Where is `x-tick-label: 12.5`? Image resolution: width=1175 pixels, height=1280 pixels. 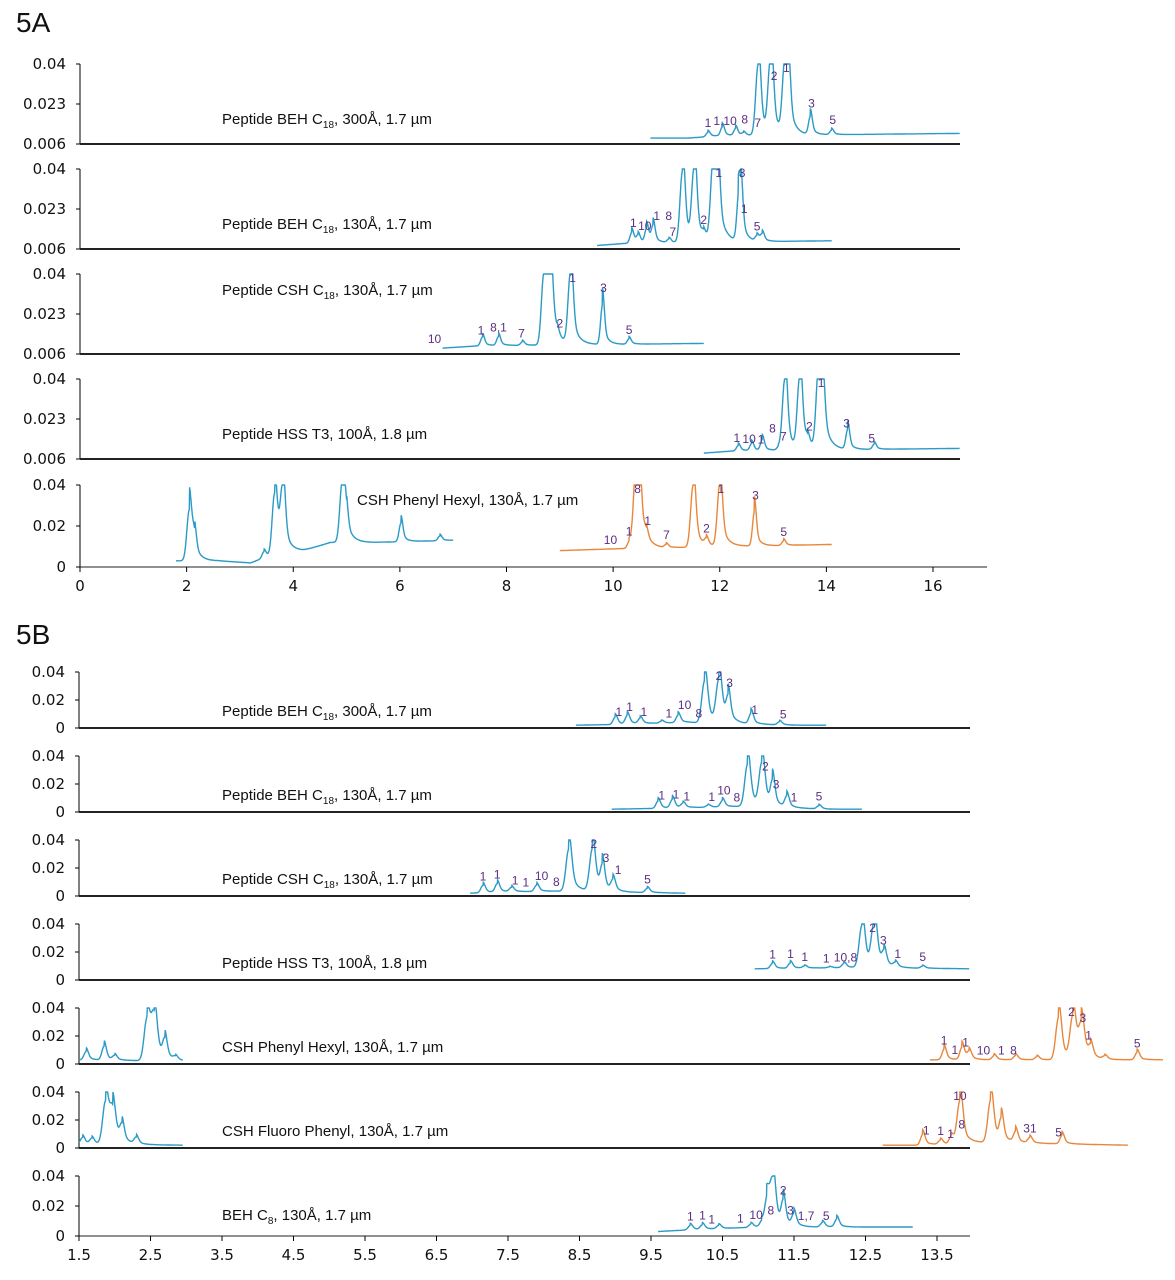
x-tick-label: 12.5 is located at coordinates (865, 1255).